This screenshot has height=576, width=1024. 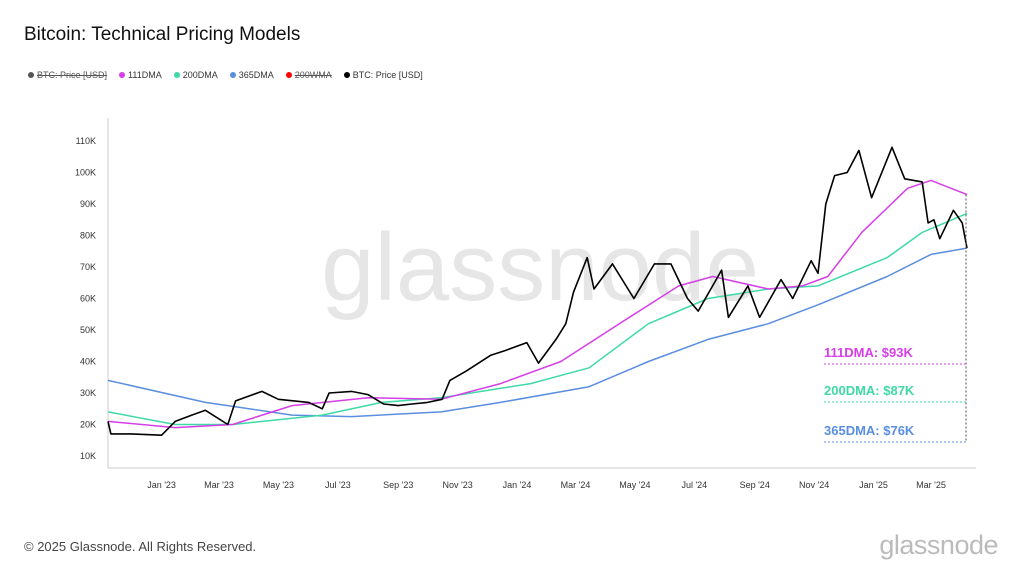 What do you see at coordinates (694, 485) in the screenshot?
I see `x-tick-label: Jul '24` at bounding box center [694, 485].